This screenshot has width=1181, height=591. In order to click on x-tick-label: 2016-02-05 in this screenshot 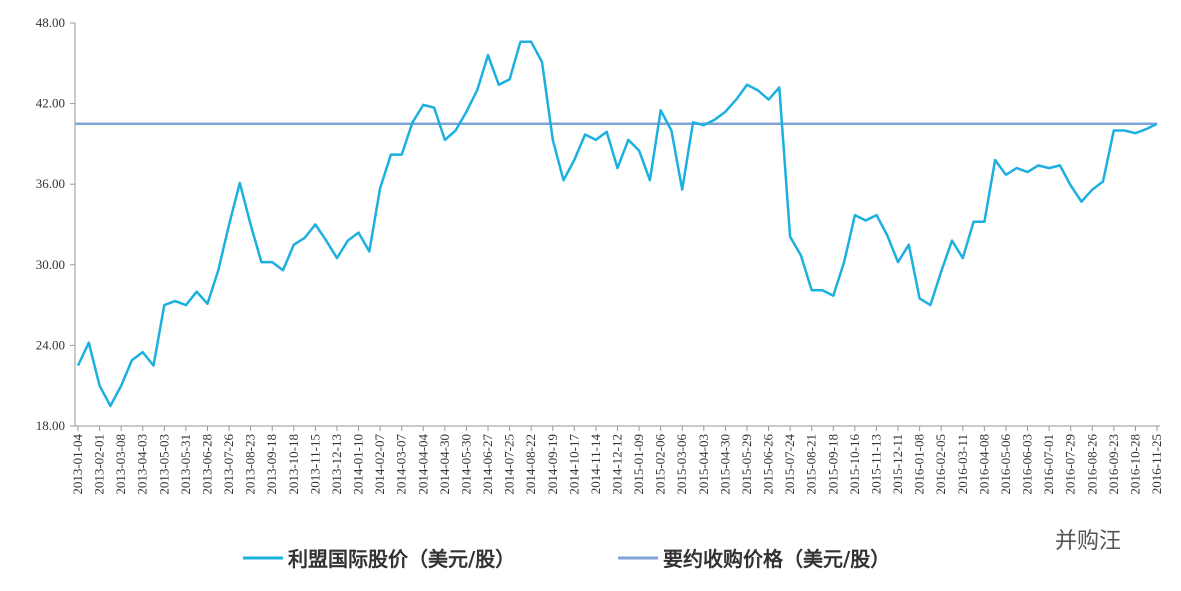, I will do `click(940, 464)`.